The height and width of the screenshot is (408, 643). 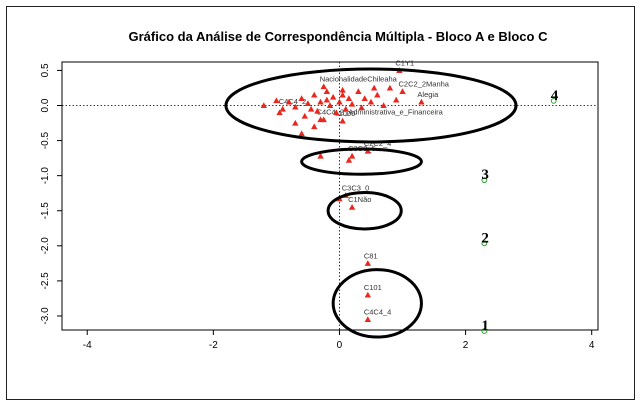 I want to click on point-label: C4C4_2, so click(x=293, y=101).